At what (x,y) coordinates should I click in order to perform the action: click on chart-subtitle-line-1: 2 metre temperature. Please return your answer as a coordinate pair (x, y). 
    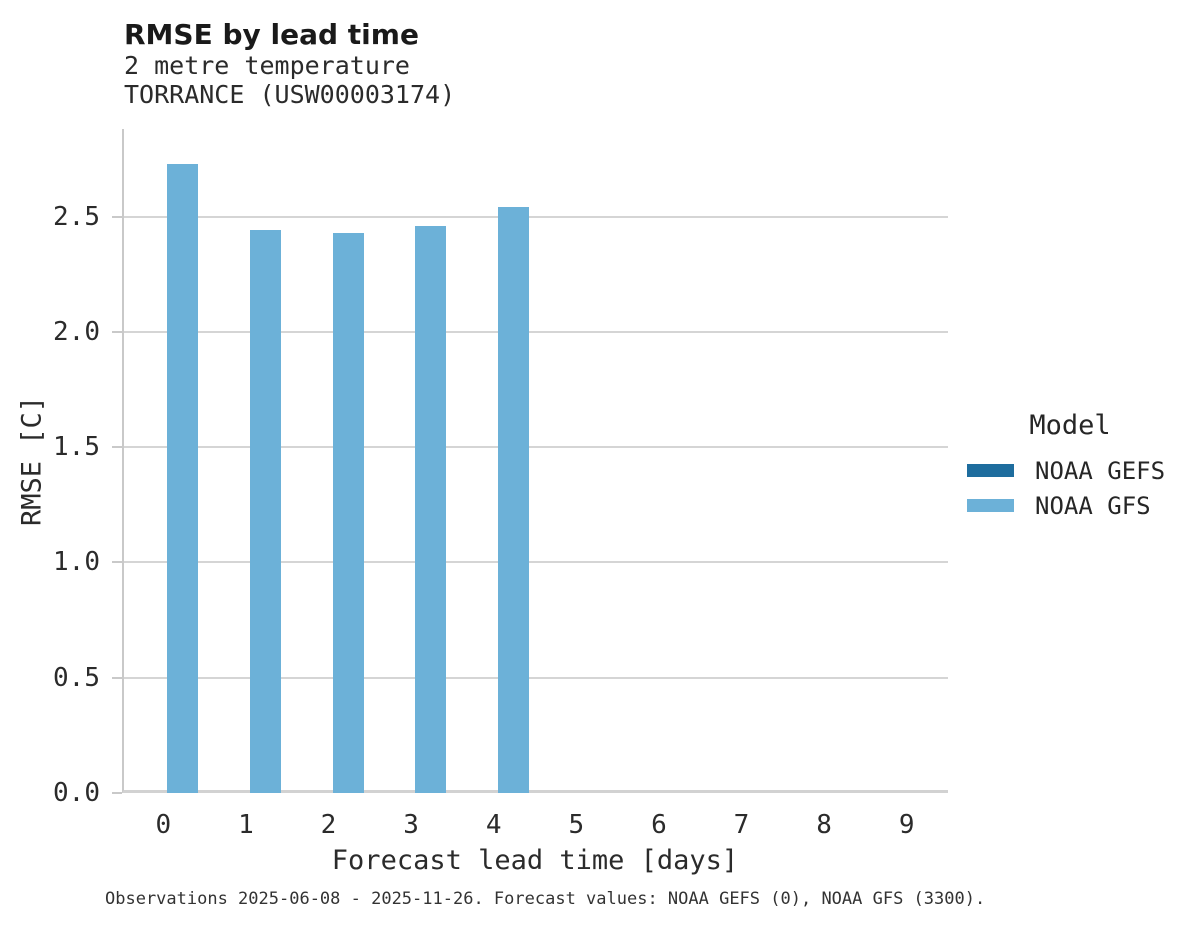
    Looking at the image, I should click on (267, 65).